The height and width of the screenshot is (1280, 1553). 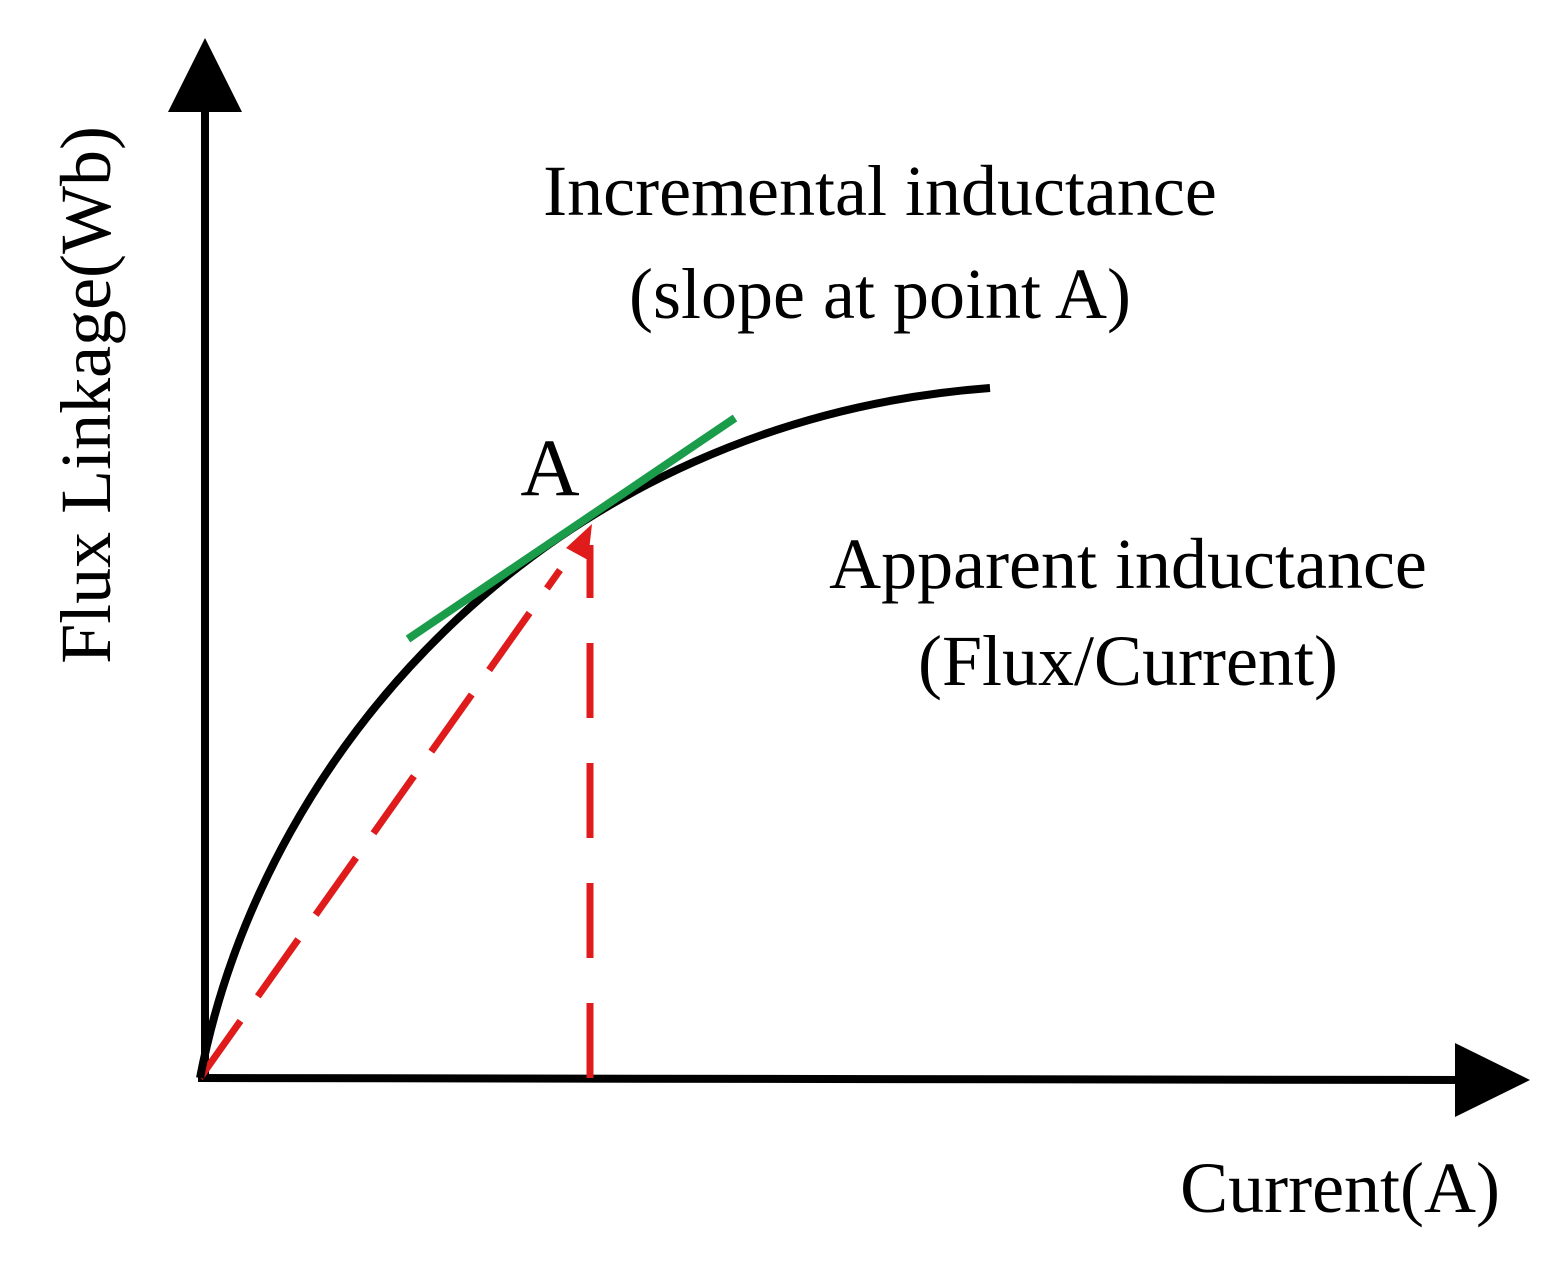 I want to click on y-axis-label: Flux Linkage(Wb), so click(x=86, y=395).